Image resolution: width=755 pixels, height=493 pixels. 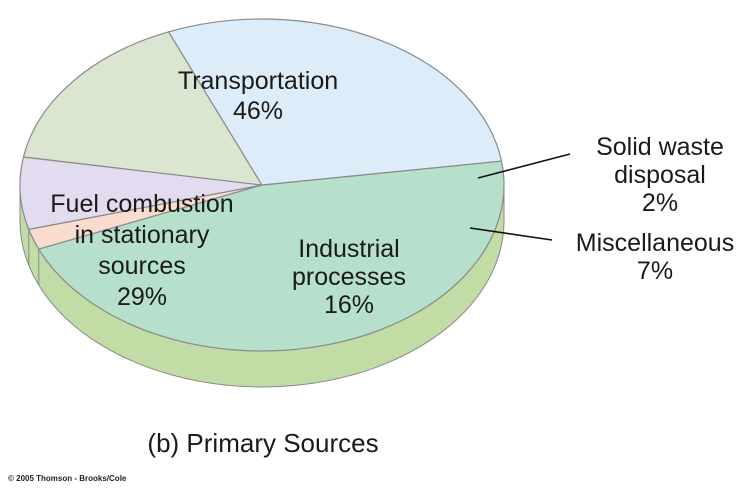 I want to click on chart-caption: (b) Primary Sources, so click(x=262, y=443).